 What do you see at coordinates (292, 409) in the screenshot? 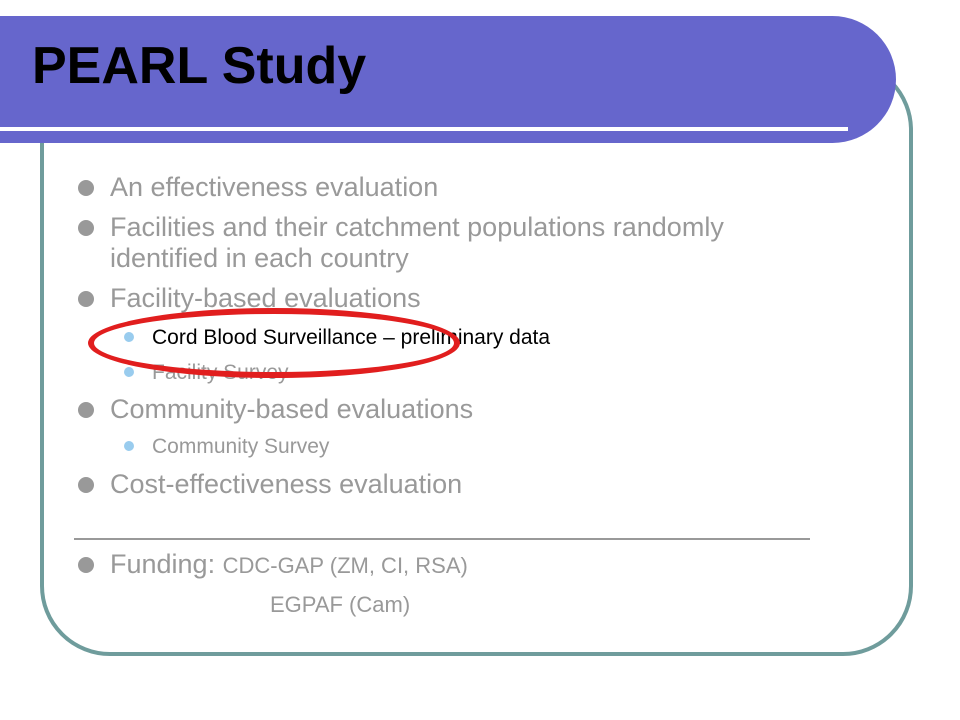
I see `bullet-community-based: Community-based evaluations` at bounding box center [292, 409].